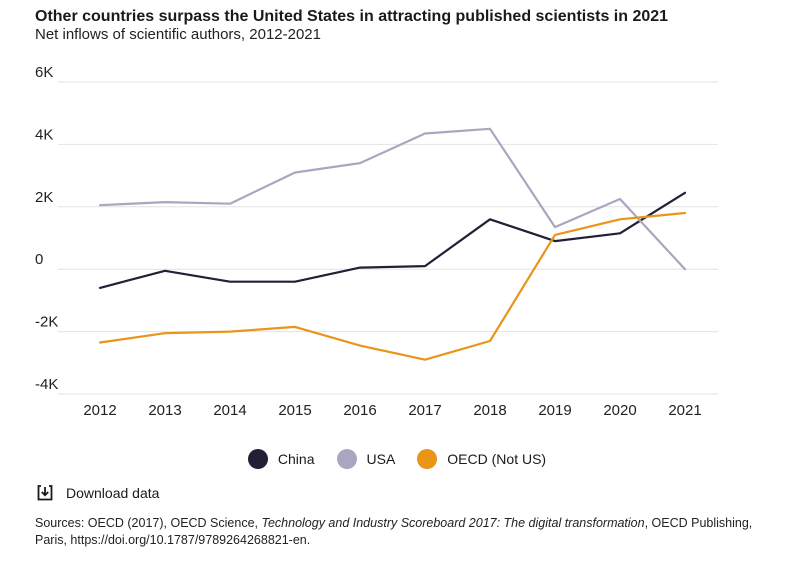 The height and width of the screenshot is (565, 794). I want to click on legend-swatch-oecd, so click(427, 459).